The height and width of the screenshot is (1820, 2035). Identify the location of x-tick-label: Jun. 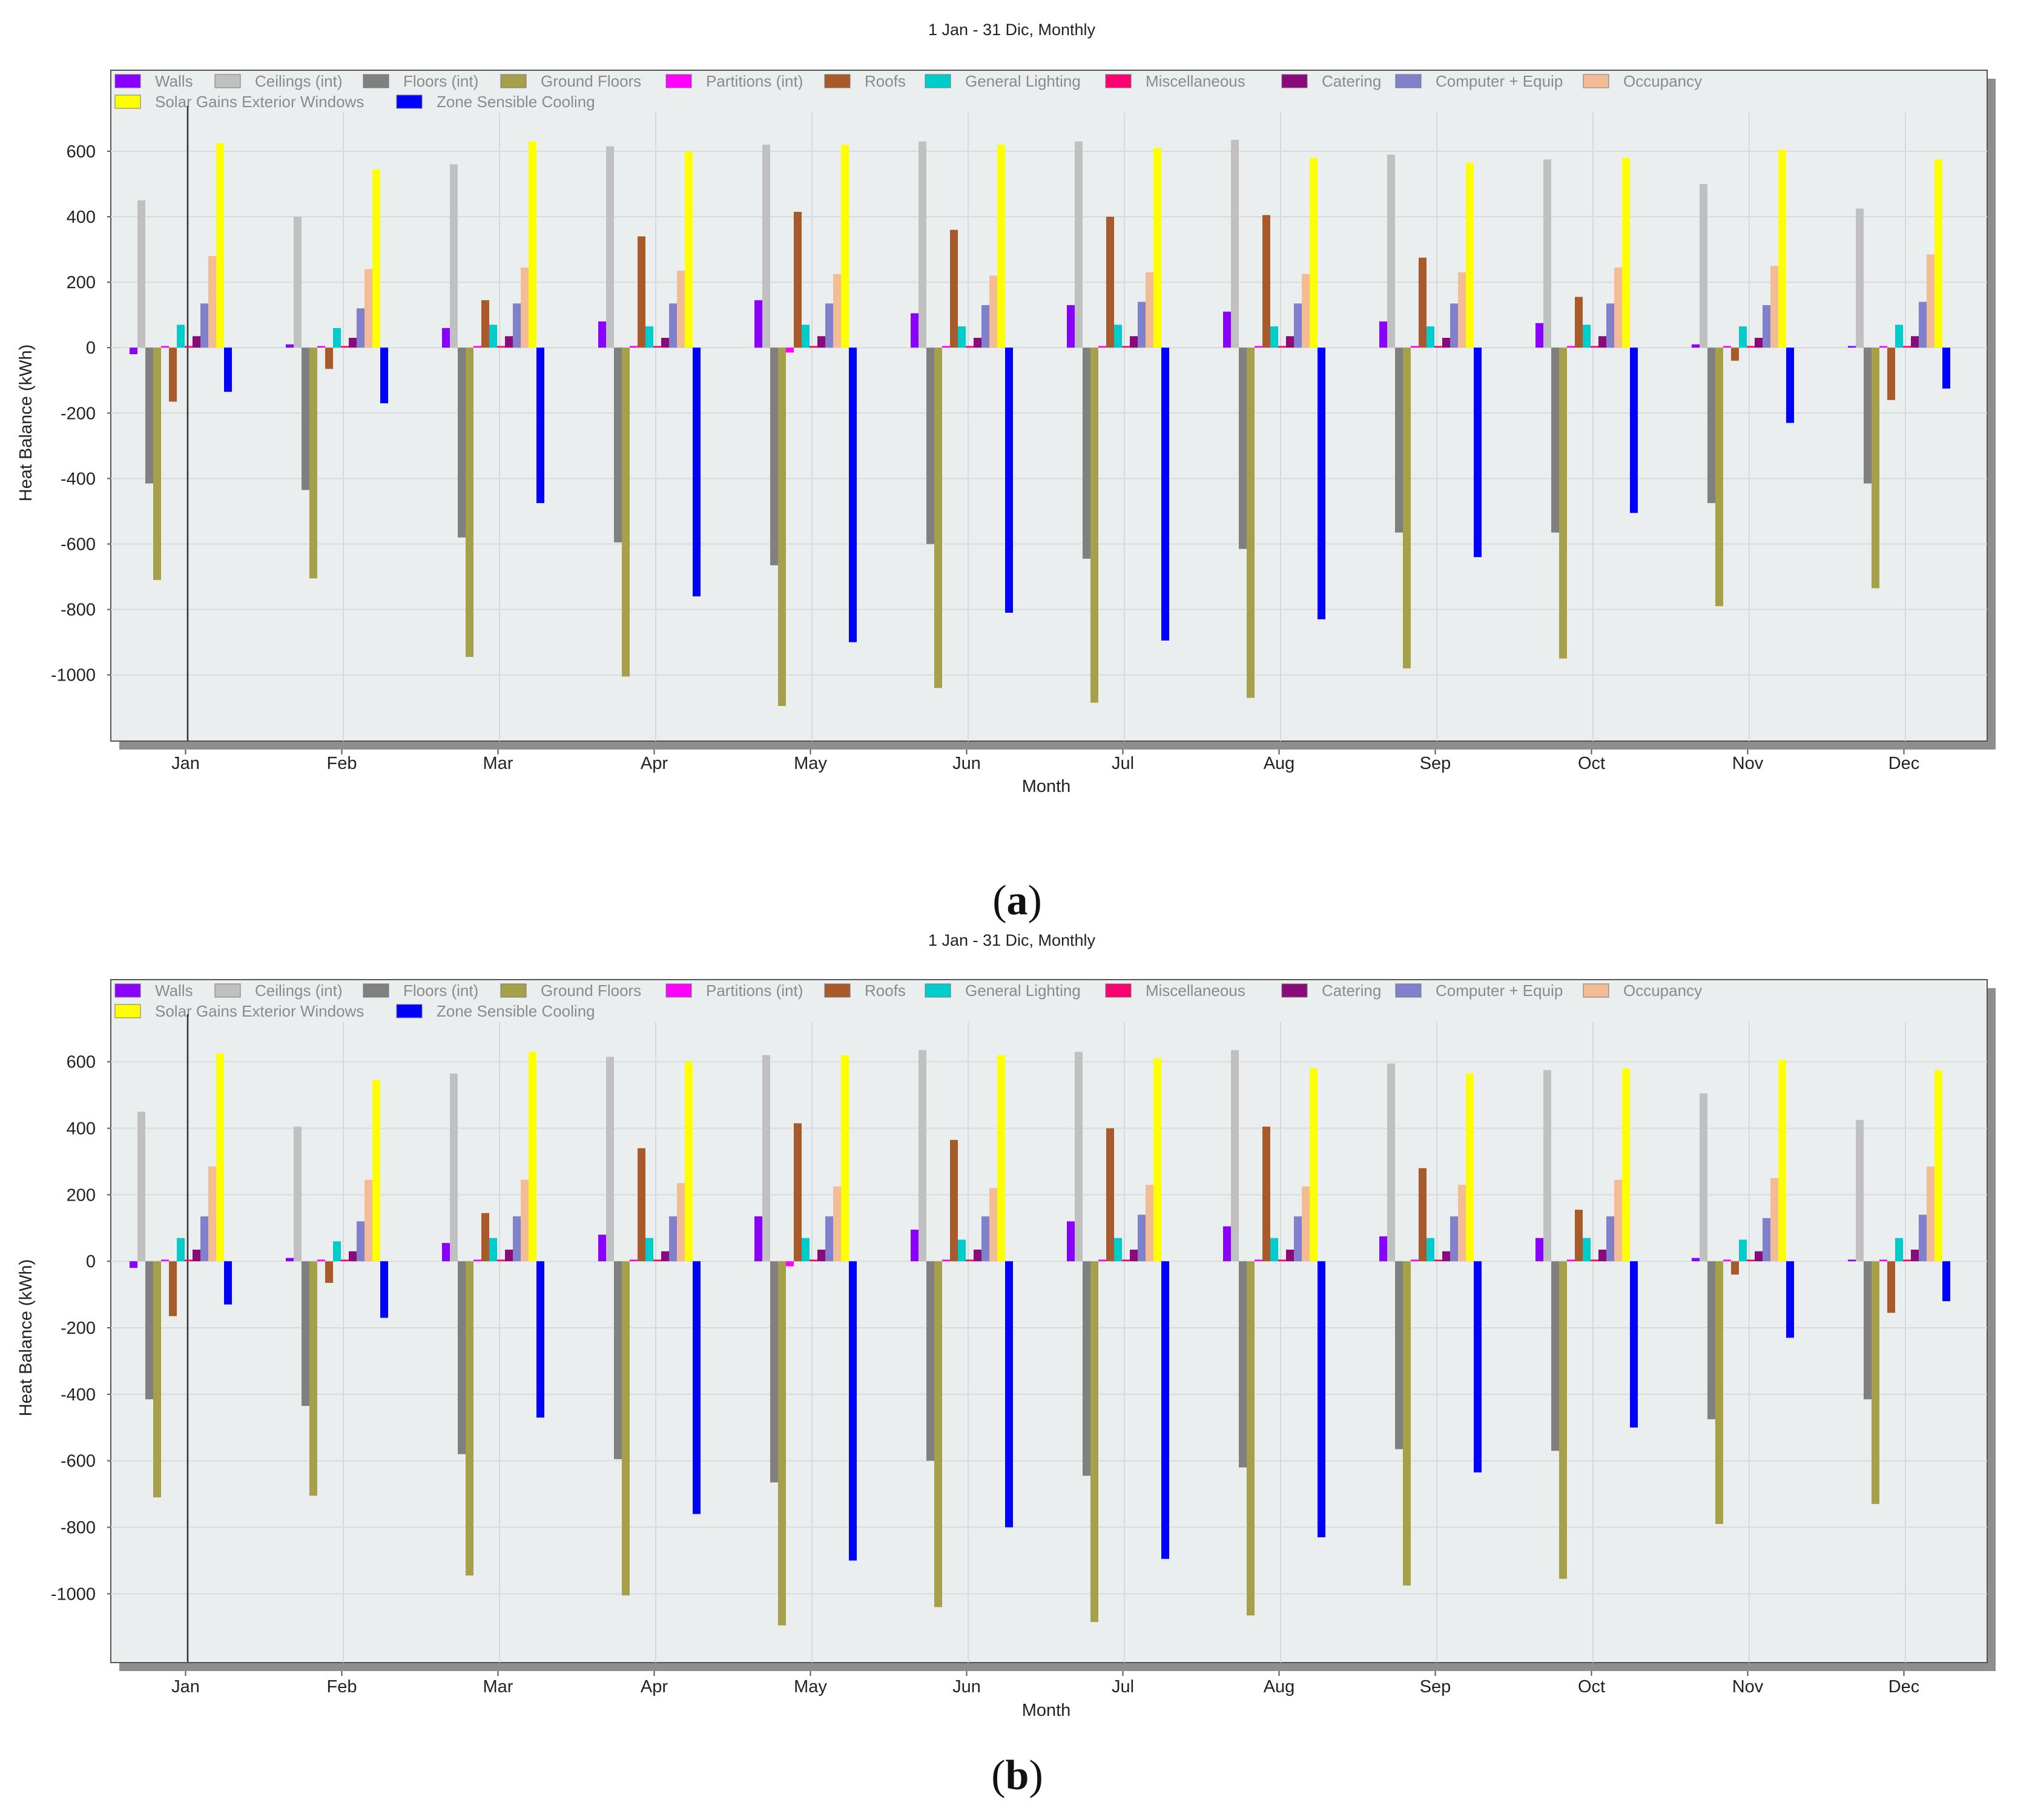
(966, 1686).